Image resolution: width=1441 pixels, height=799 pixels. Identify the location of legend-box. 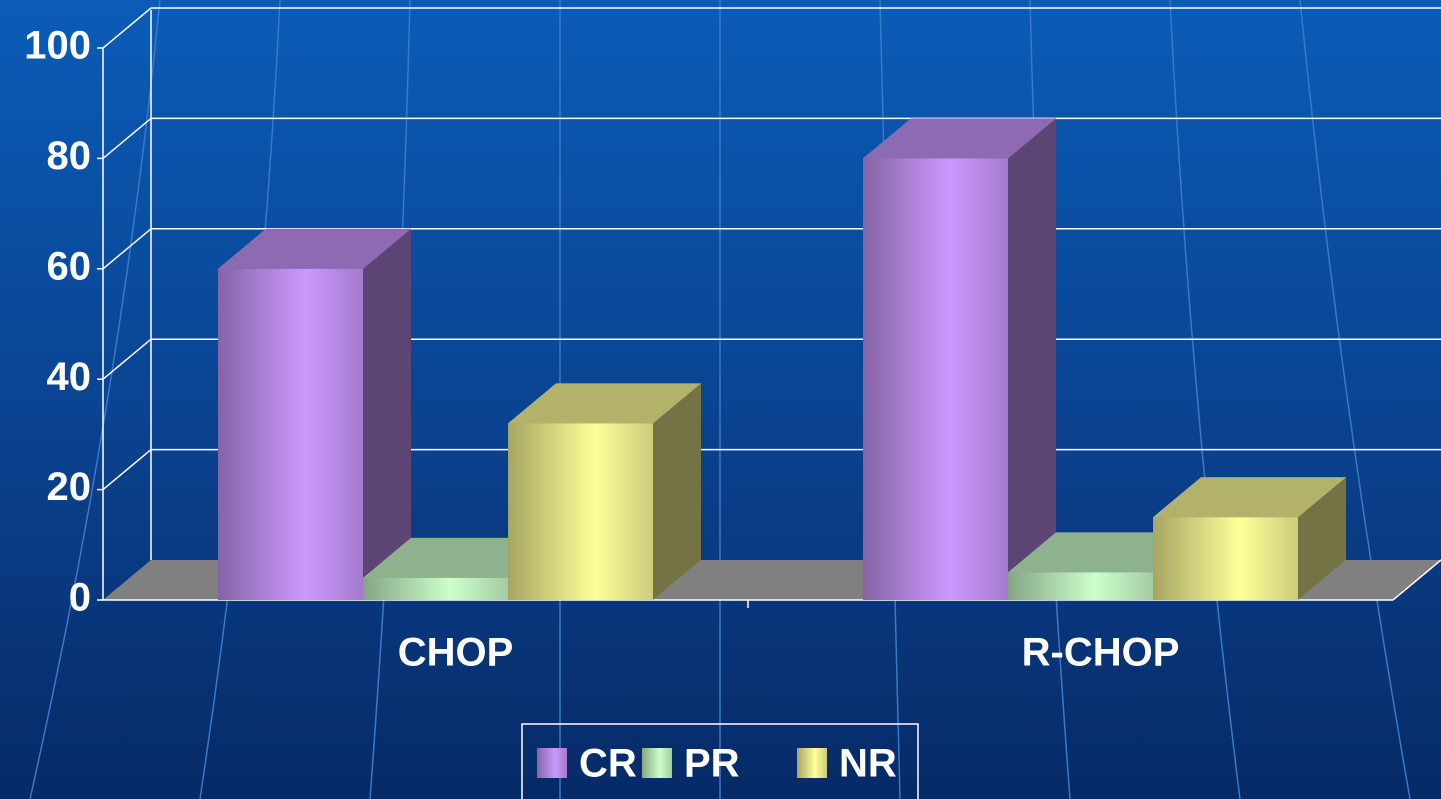
(720, 761).